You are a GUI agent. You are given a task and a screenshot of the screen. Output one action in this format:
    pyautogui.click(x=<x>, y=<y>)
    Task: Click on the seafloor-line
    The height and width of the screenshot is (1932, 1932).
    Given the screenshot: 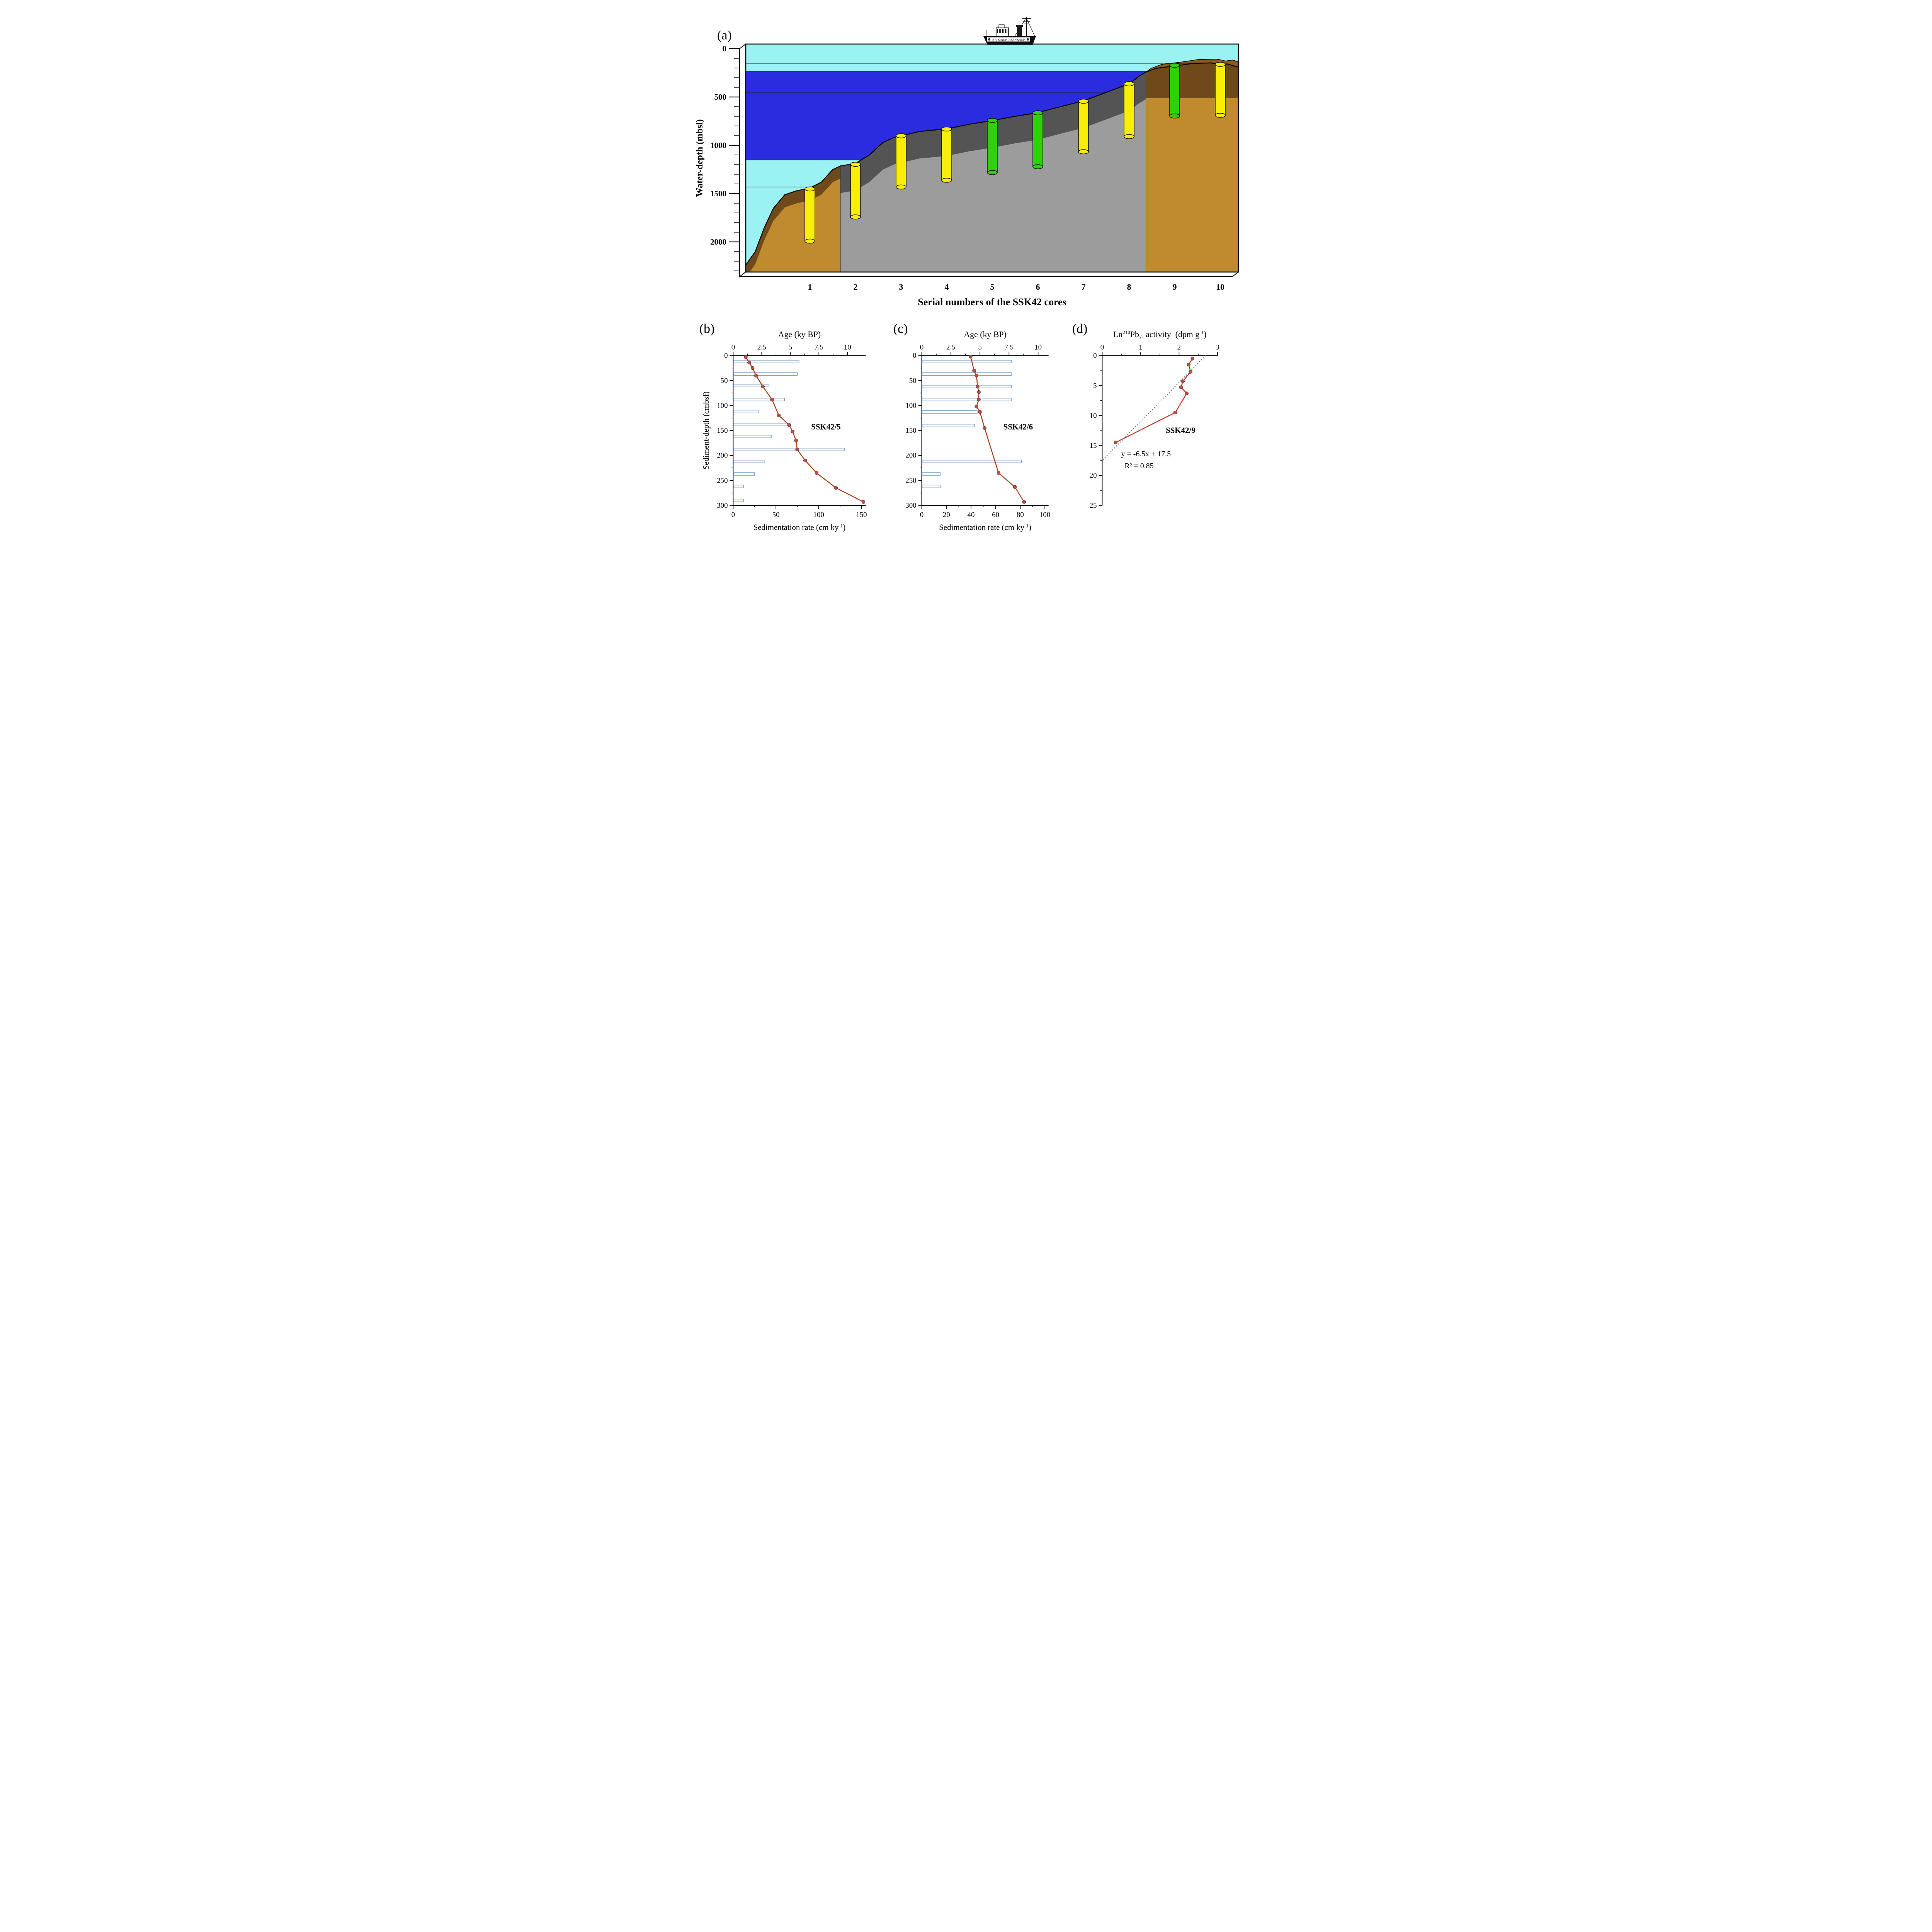 What is the action you would take?
    pyautogui.click(x=992, y=164)
    